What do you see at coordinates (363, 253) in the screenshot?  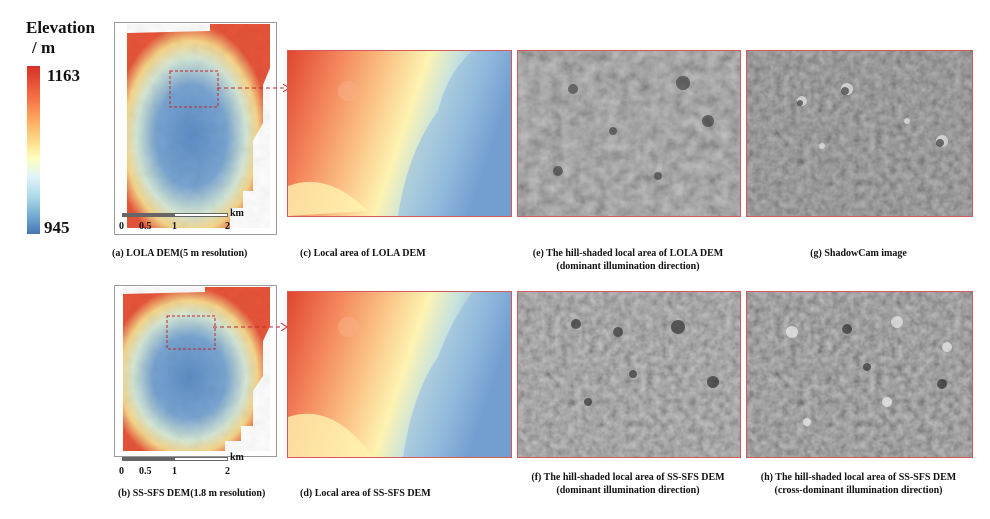 I see `caption-c: (c) Local area of LOLA DEM` at bounding box center [363, 253].